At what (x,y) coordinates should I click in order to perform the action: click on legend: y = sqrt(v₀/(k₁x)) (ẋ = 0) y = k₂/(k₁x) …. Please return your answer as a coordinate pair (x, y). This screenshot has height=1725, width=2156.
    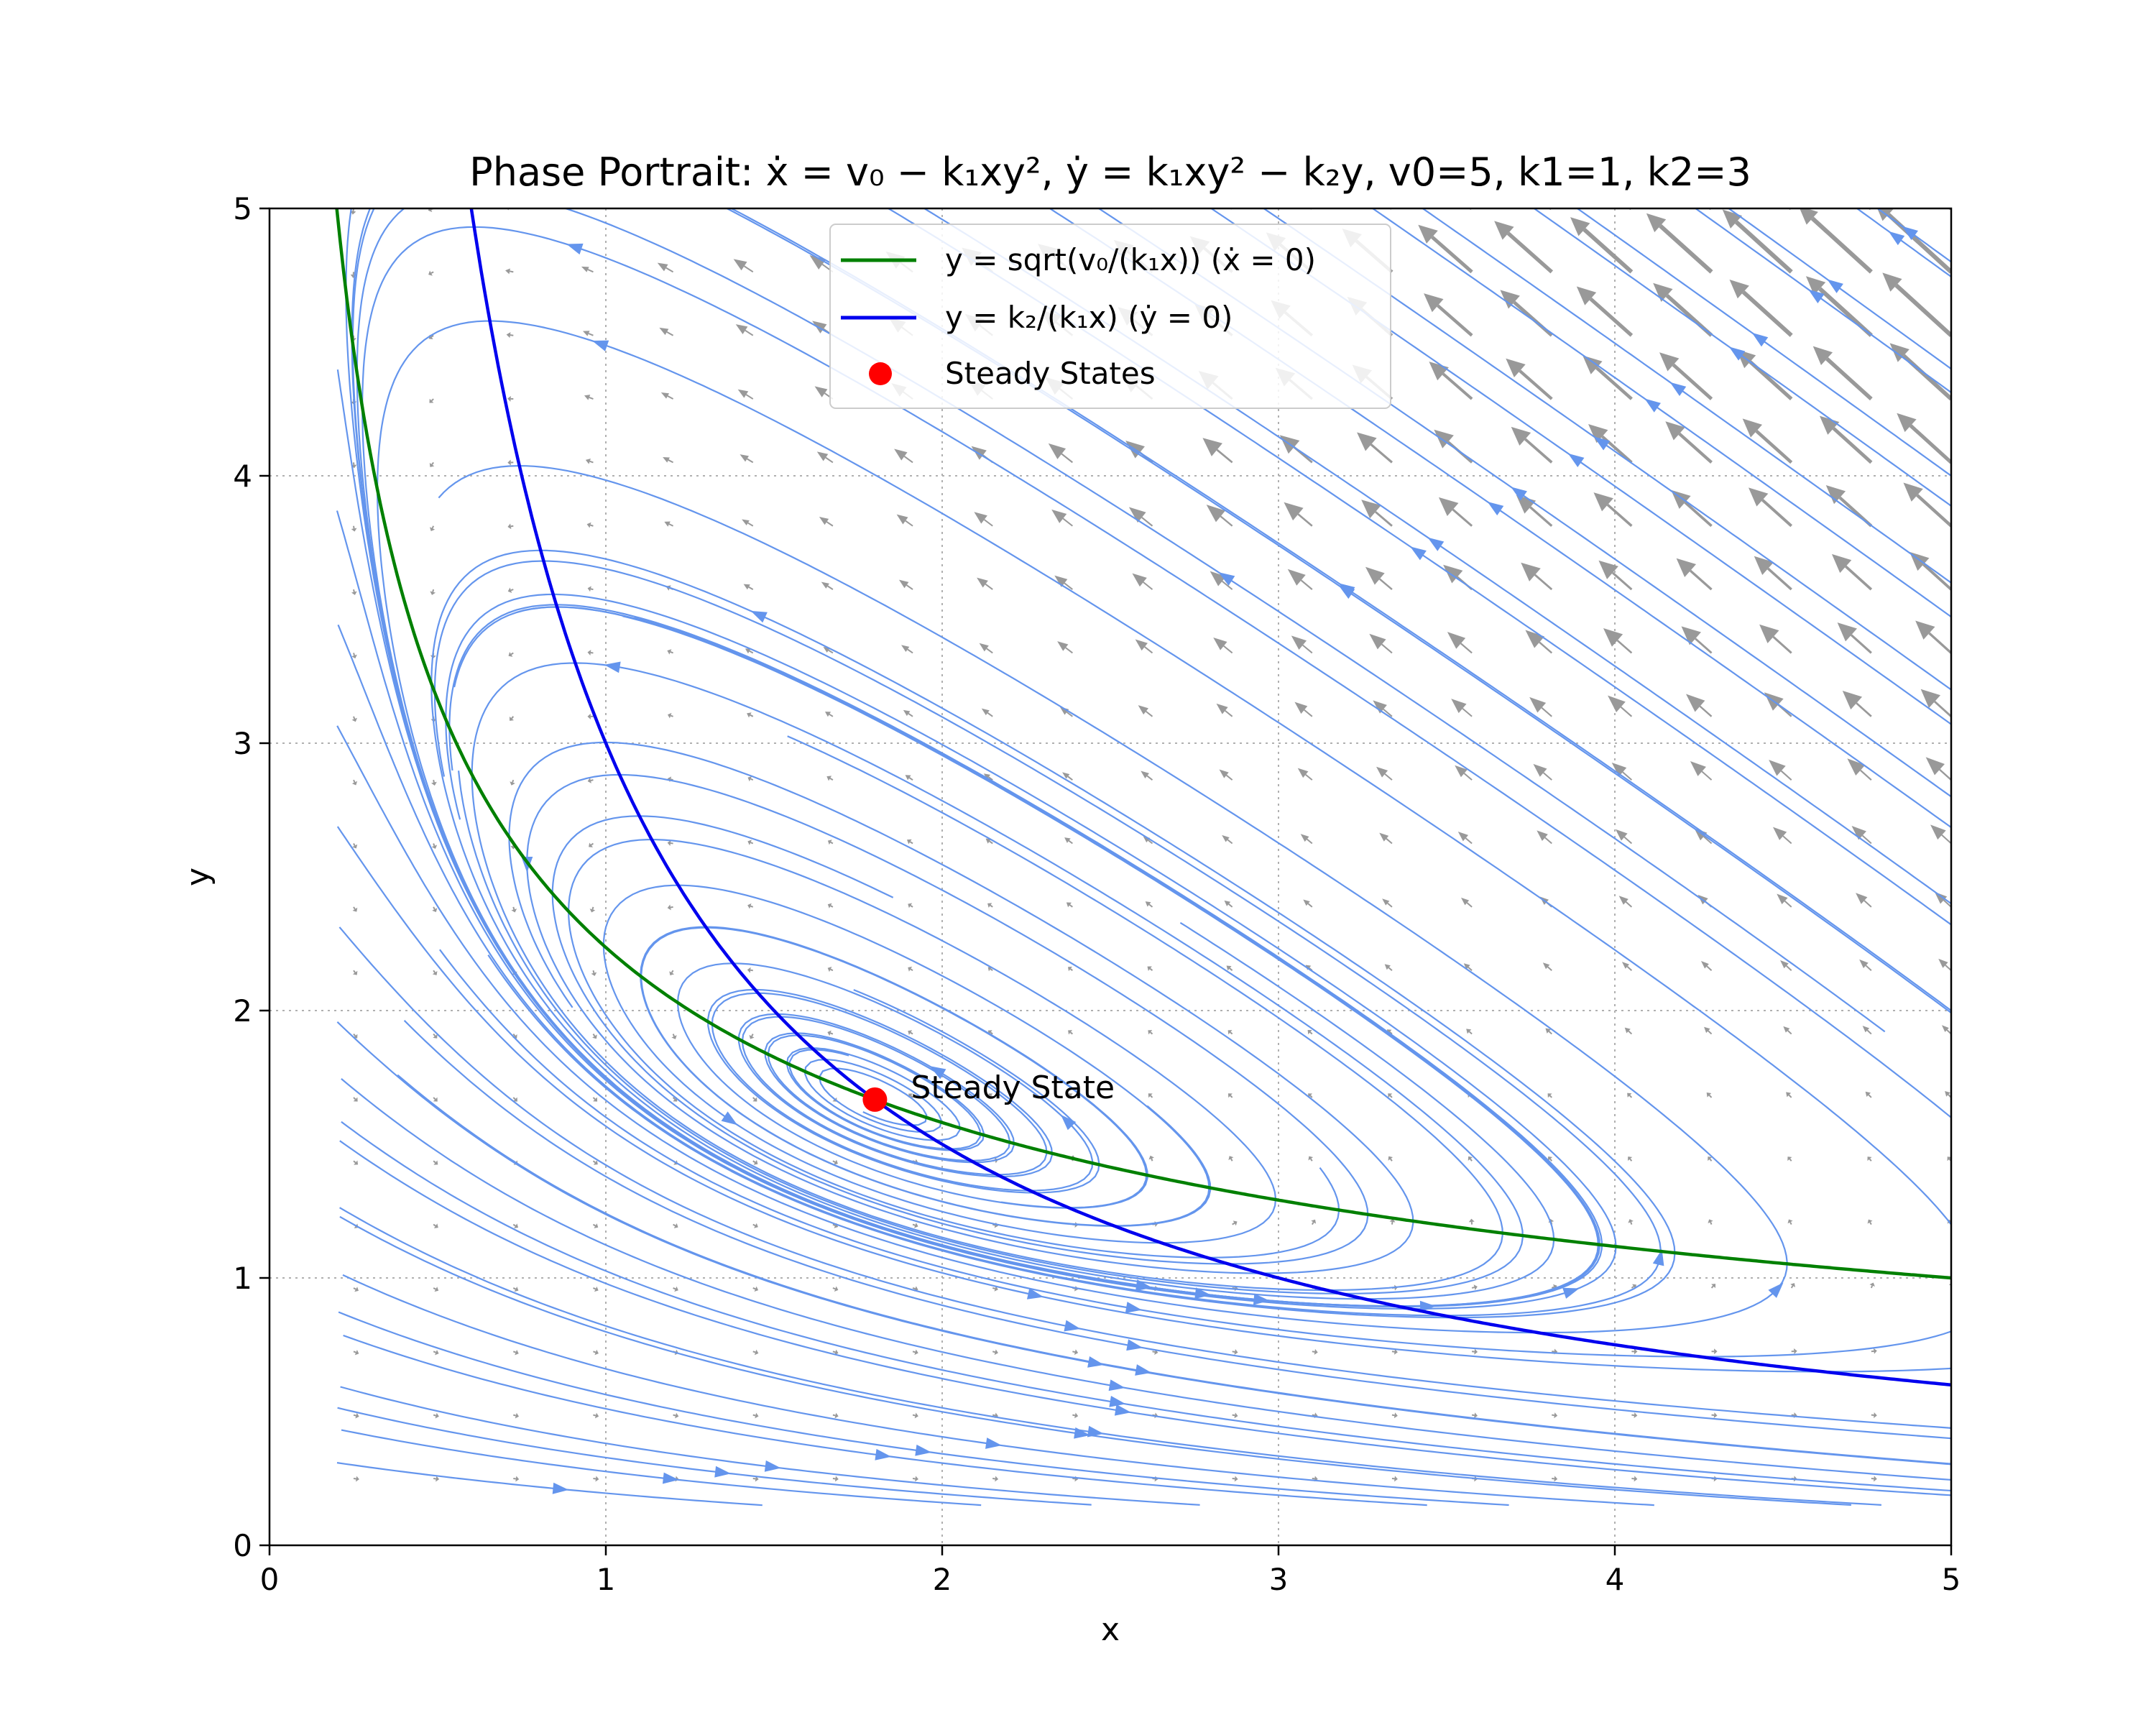
    Looking at the image, I should click on (1110, 316).